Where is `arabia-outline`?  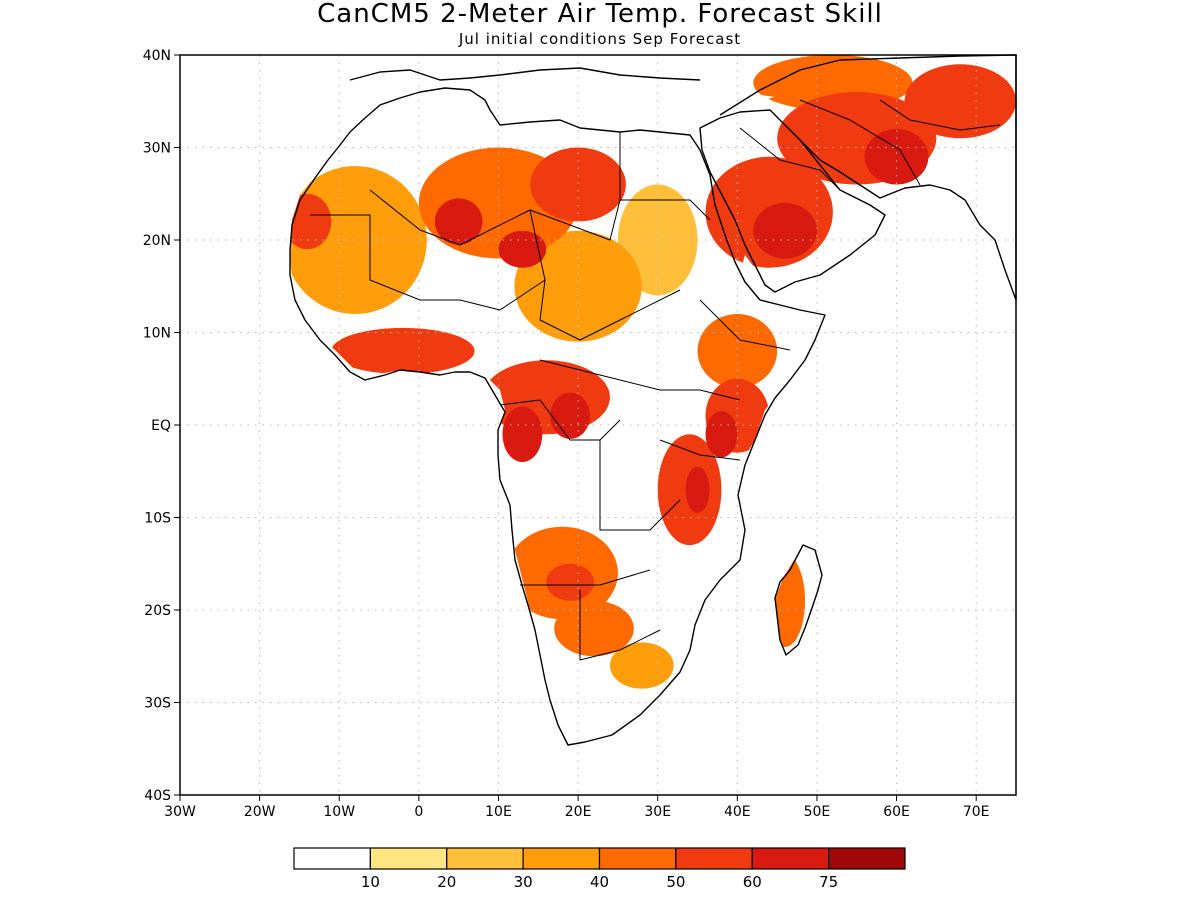
arabia-outline is located at coordinates (792, 201).